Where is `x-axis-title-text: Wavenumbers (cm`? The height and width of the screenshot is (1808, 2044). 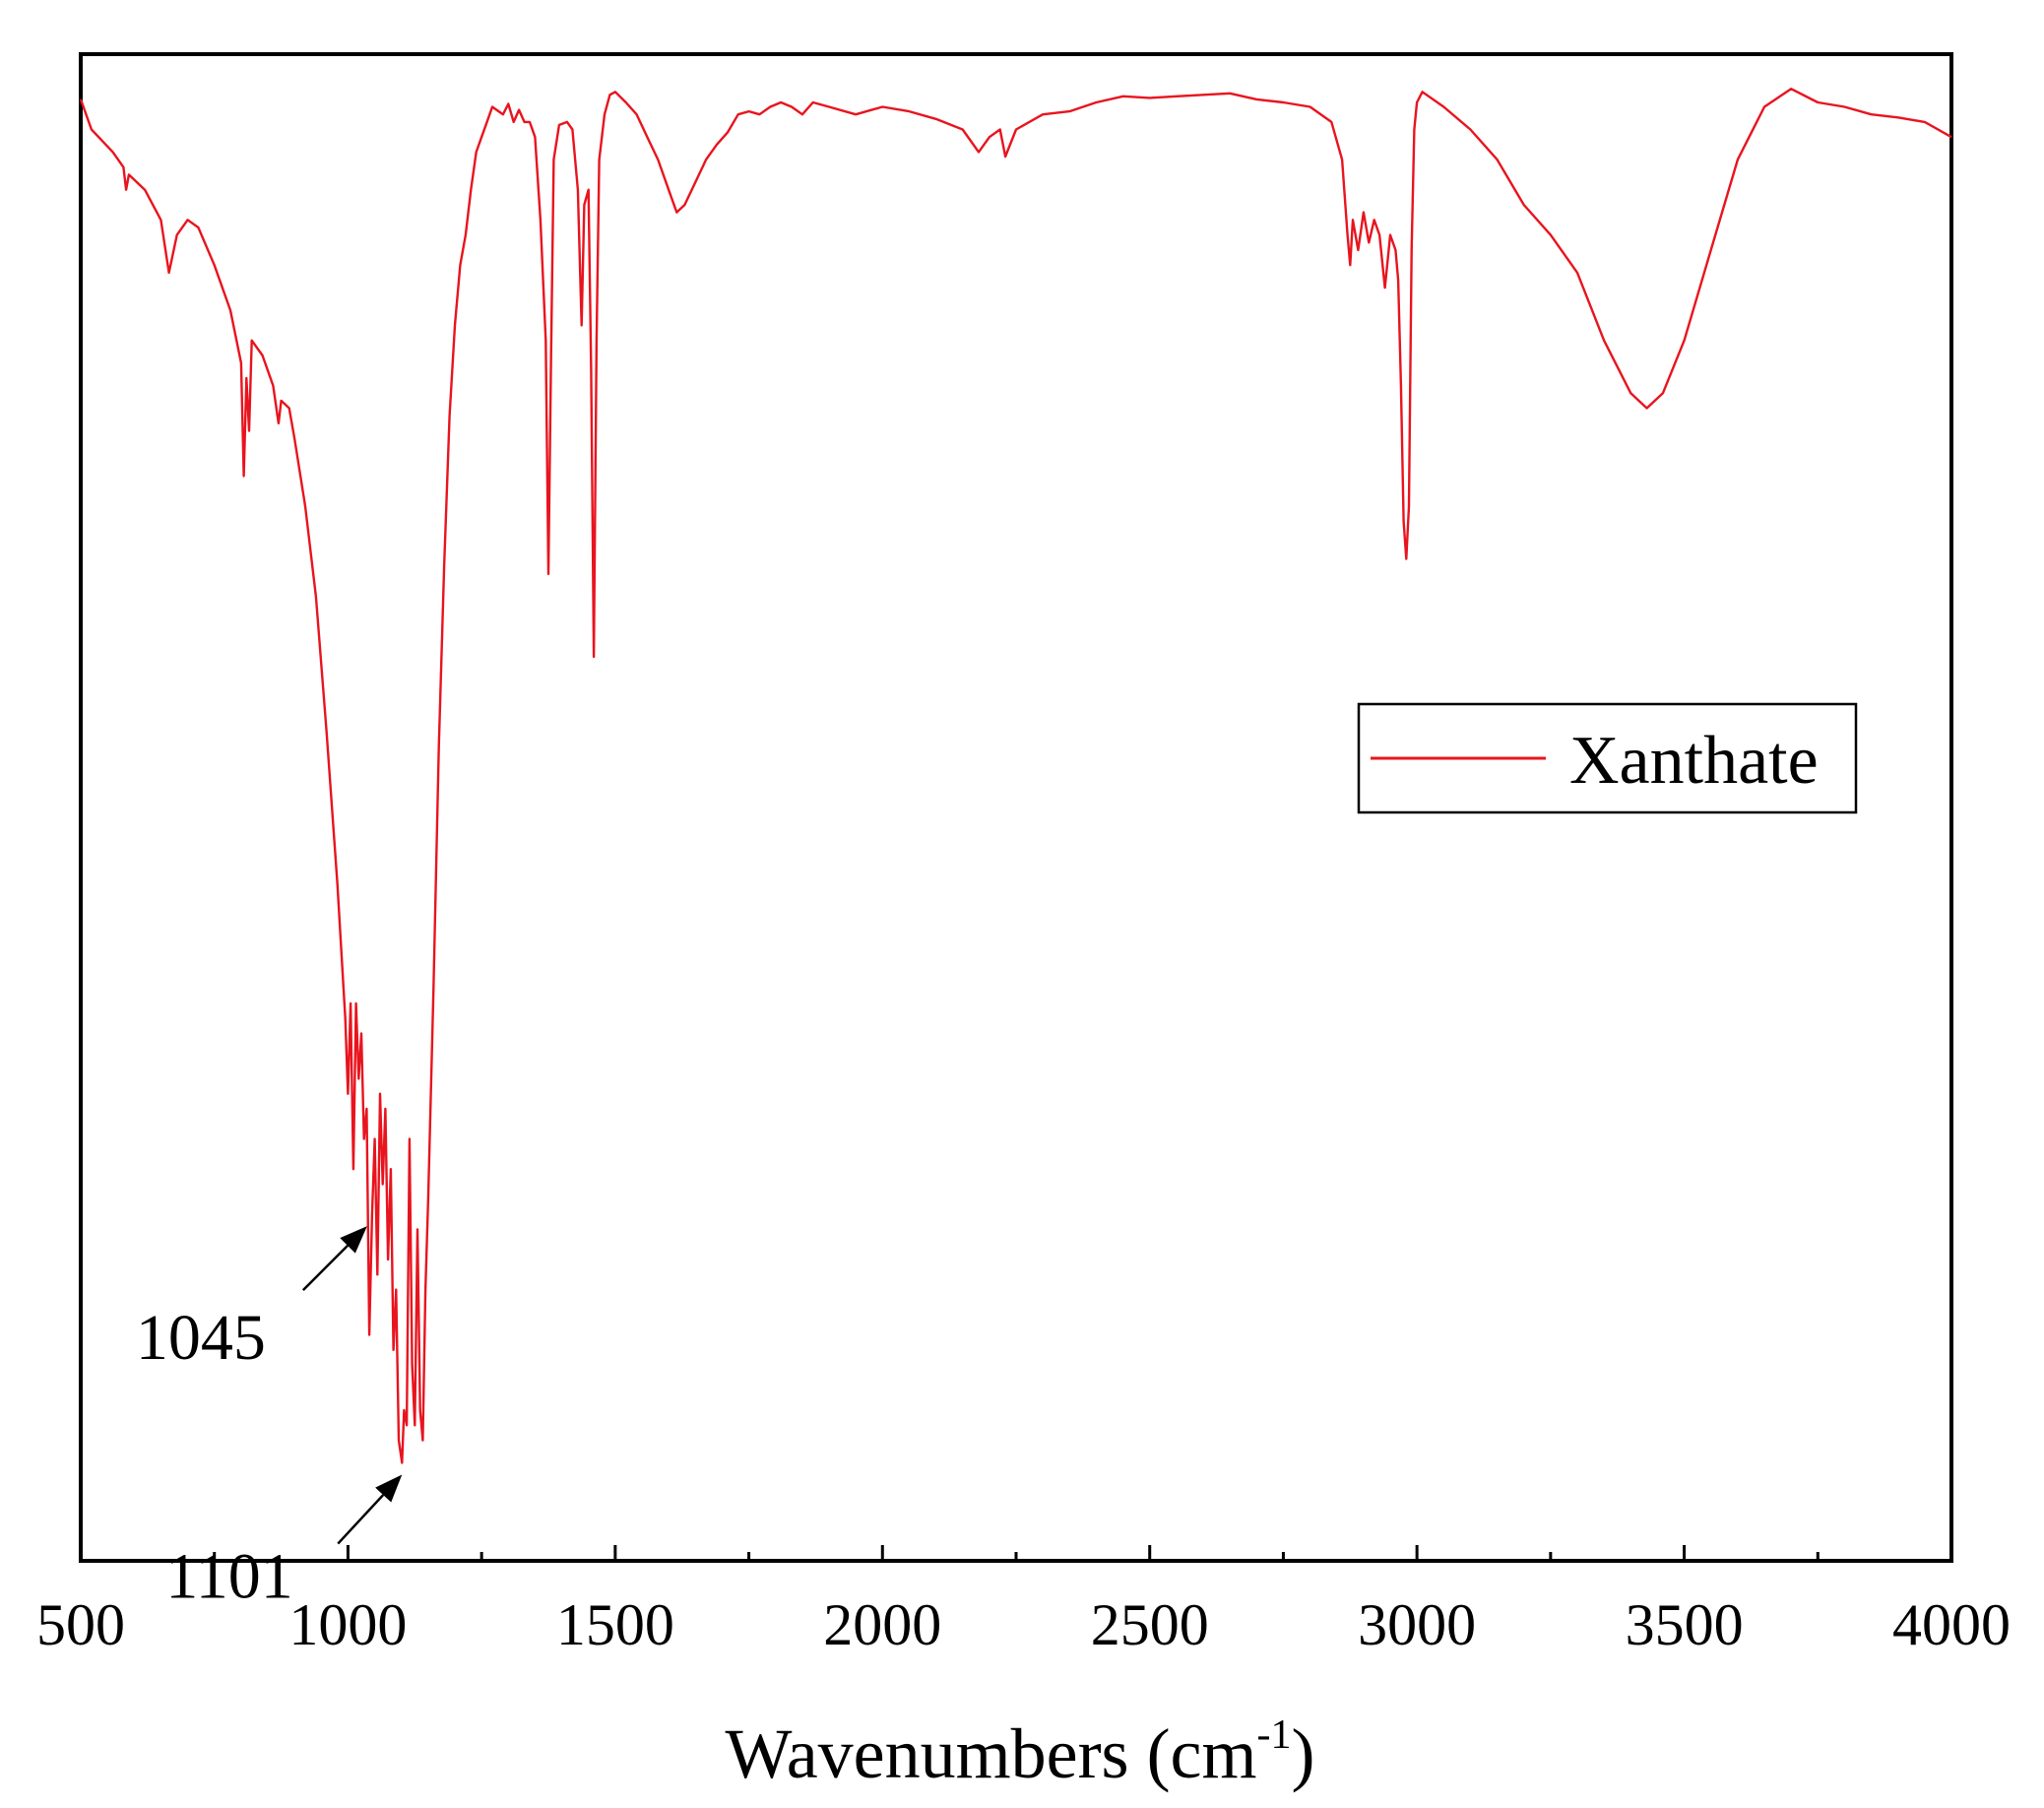
x-axis-title-text: Wavenumbers (cm is located at coordinates (991, 1753).